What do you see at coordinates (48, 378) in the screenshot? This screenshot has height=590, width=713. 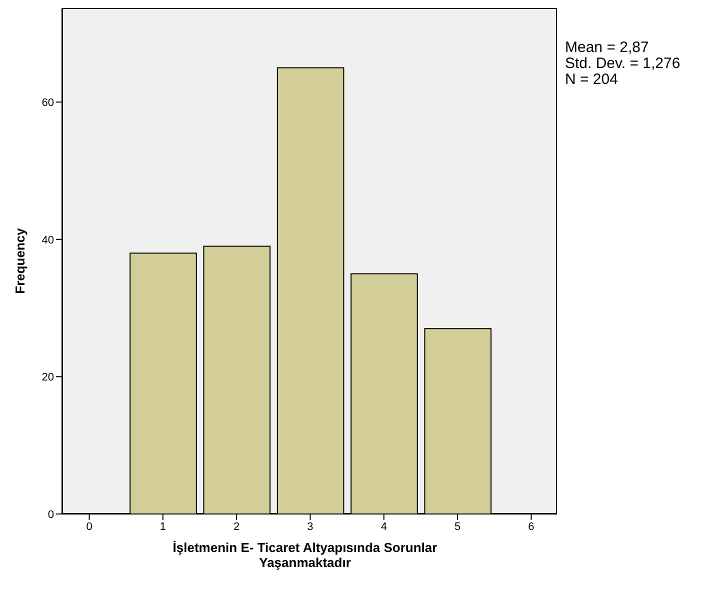 I see `y-tick-label: 20` at bounding box center [48, 378].